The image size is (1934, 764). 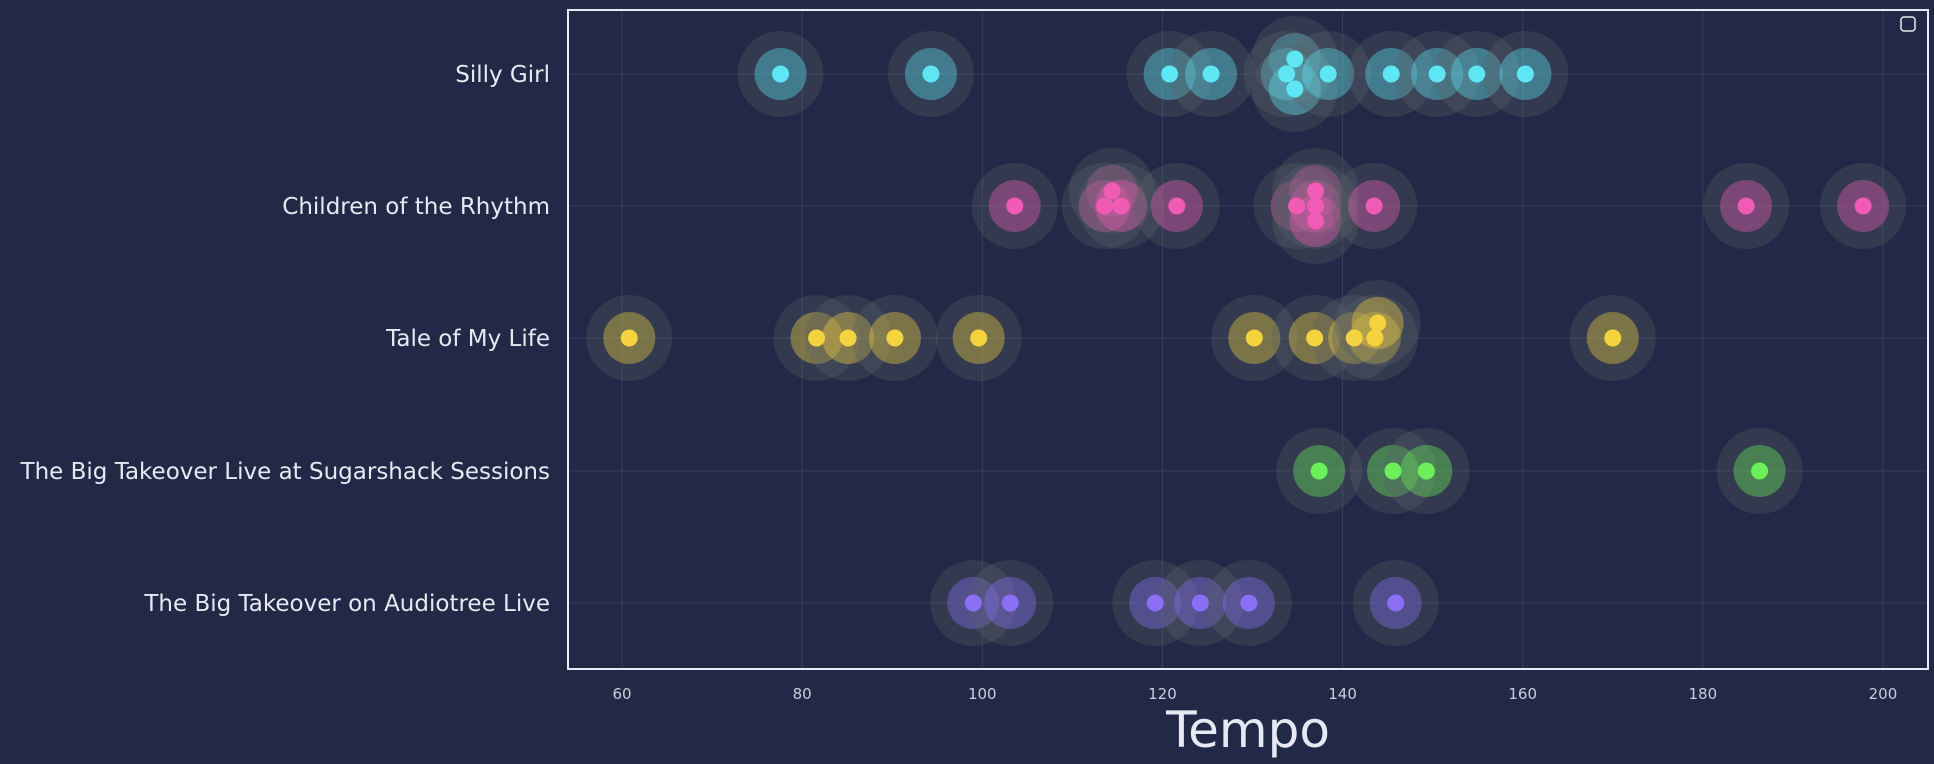 I want to click on x-axis-label: Tempo, so click(x=1247, y=730).